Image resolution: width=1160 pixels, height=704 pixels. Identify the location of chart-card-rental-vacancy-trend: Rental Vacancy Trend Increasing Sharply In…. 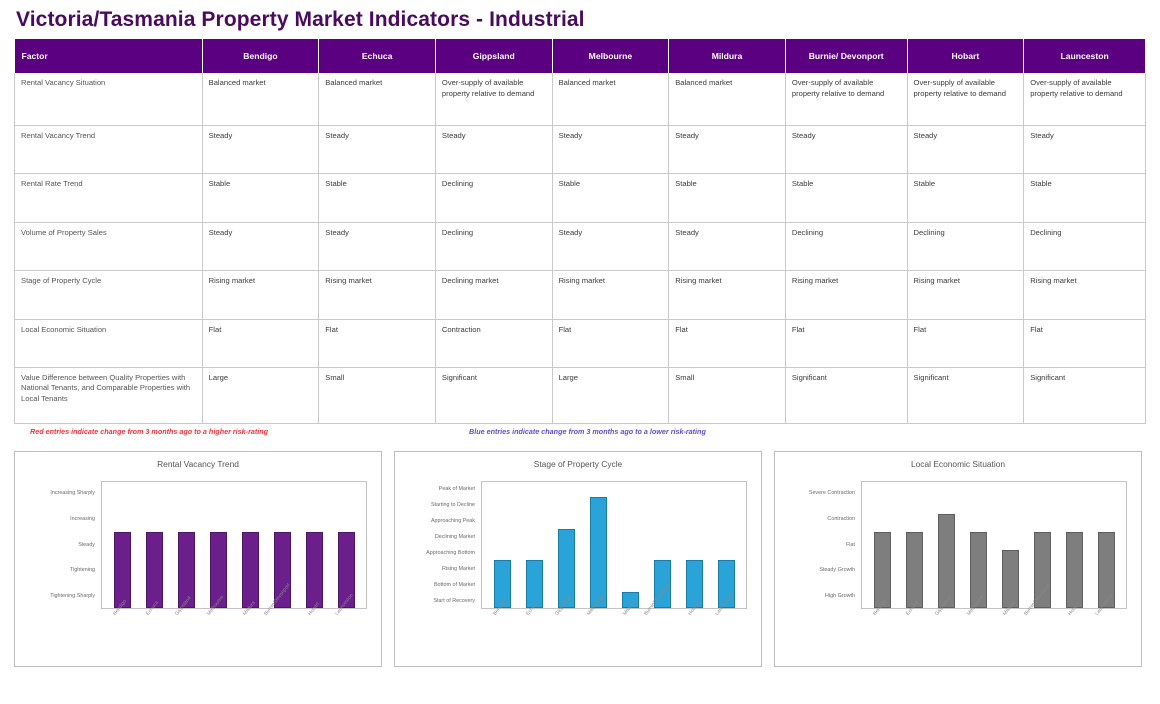
(198, 558).